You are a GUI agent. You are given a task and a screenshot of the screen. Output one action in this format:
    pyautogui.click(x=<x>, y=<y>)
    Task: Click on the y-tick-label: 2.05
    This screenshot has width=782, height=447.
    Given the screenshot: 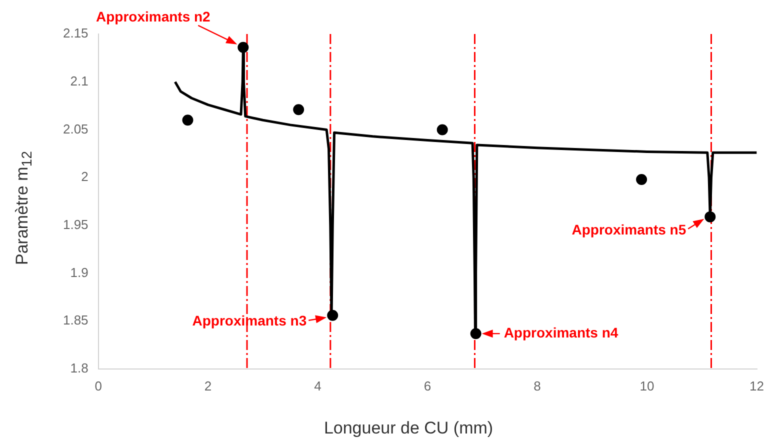 What is the action you would take?
    pyautogui.click(x=75, y=128)
    